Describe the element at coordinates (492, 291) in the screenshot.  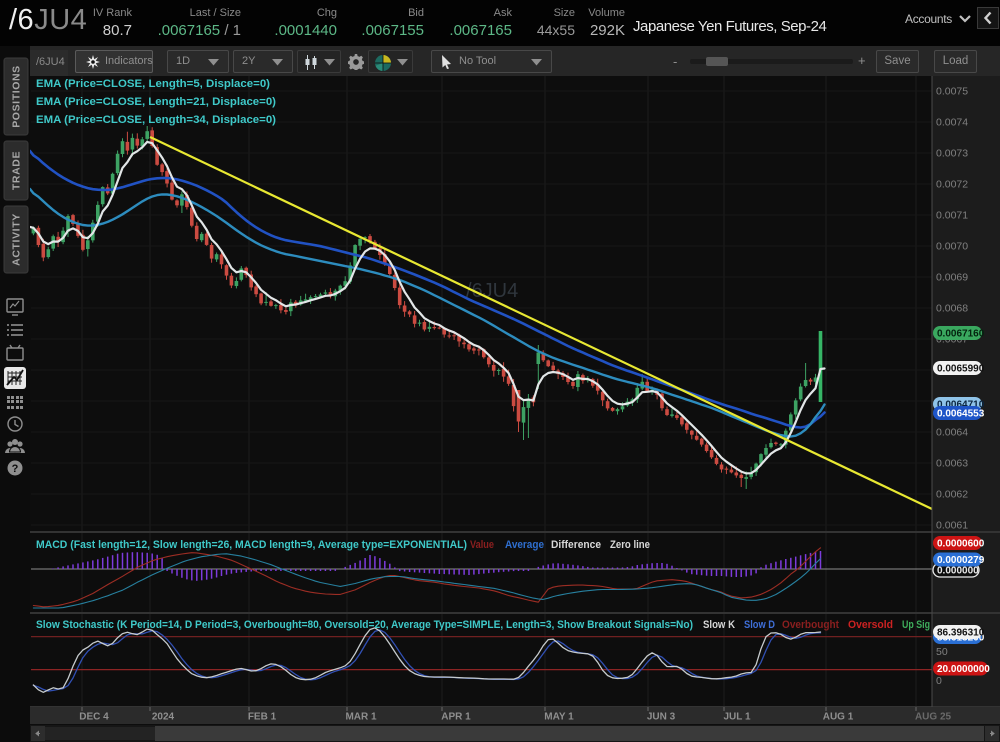
I see `svg-text: /6JU4` at that location.